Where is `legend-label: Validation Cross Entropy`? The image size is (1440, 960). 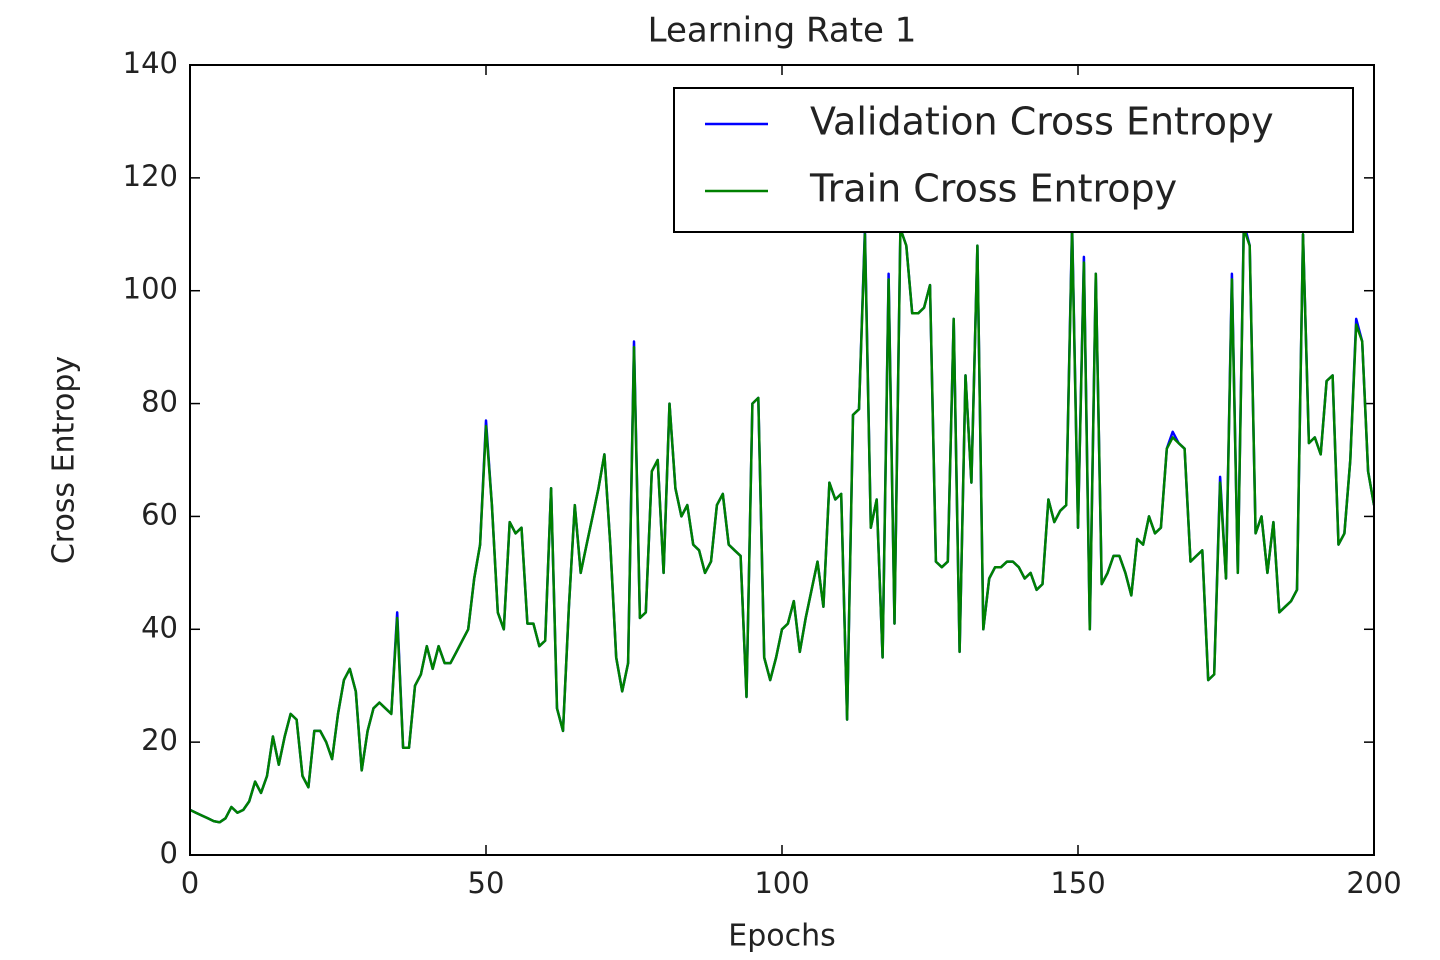 legend-label: Validation Cross Entropy is located at coordinates (1042, 122).